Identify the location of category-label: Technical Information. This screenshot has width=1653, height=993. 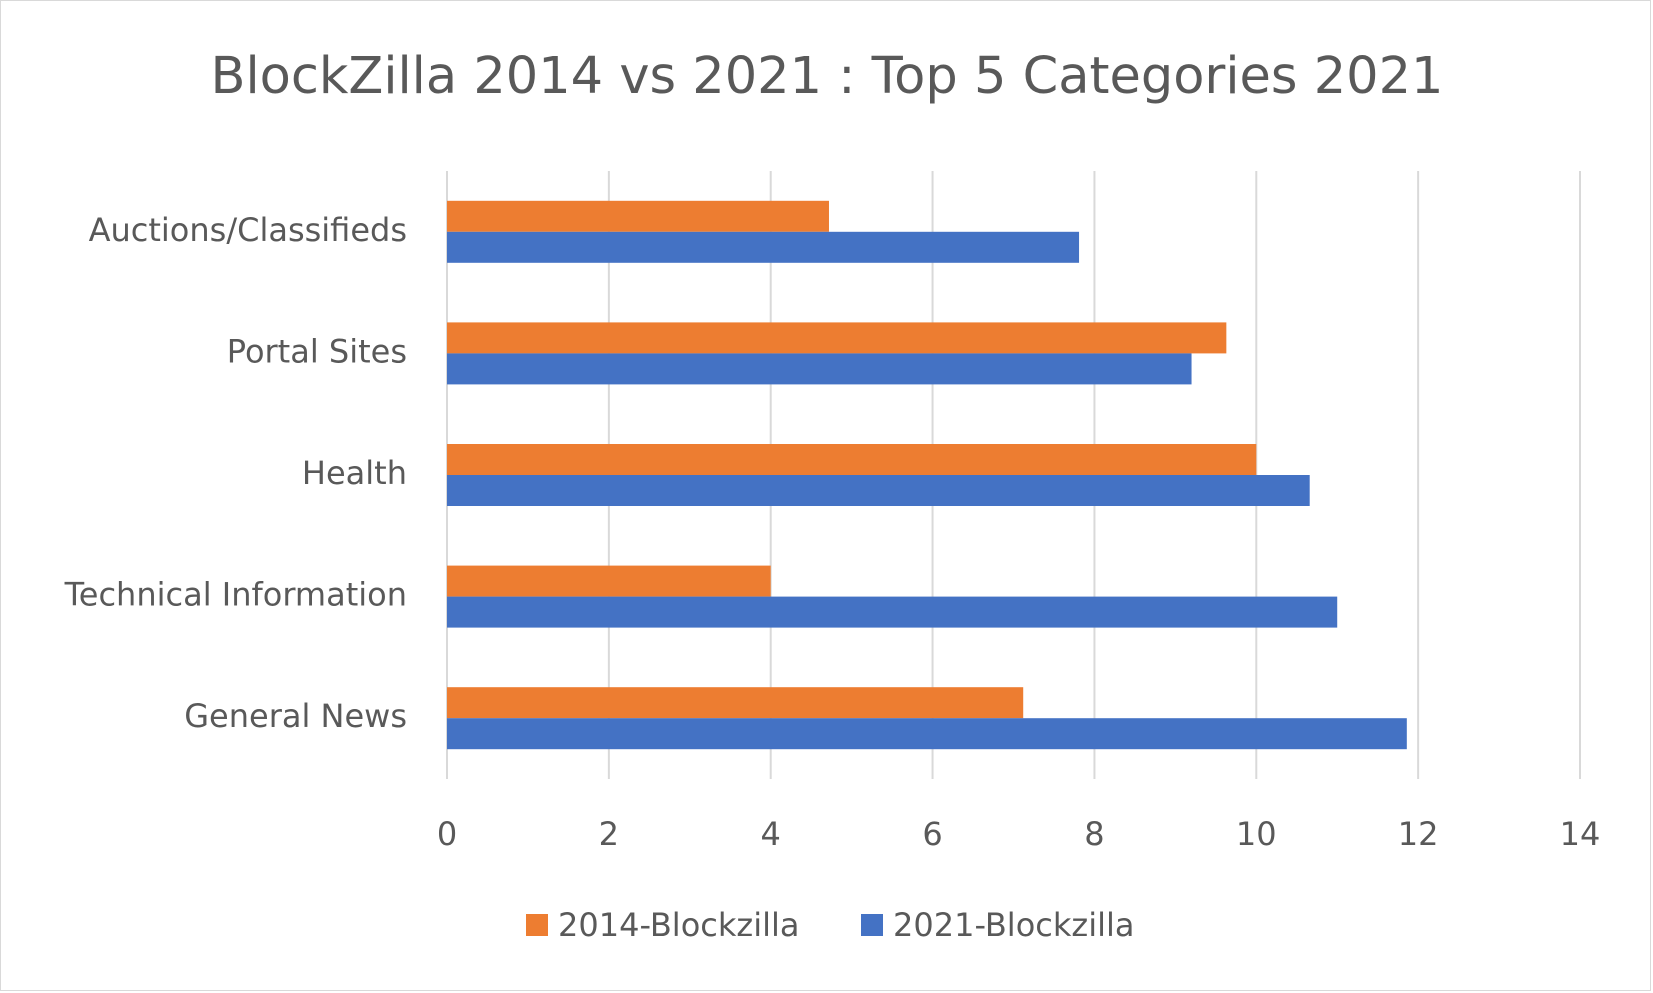
(235, 595).